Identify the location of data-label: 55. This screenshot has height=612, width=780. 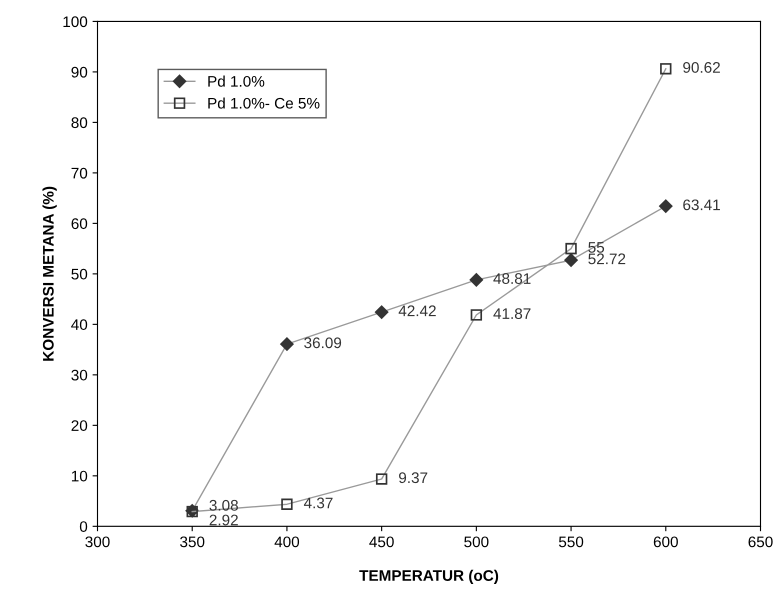
(596, 247).